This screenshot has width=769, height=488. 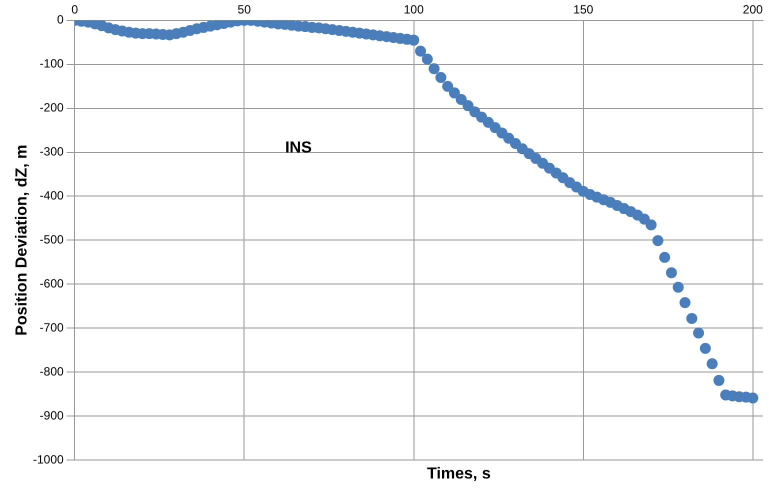 I want to click on y-tick-label: -100, so click(x=52, y=63).